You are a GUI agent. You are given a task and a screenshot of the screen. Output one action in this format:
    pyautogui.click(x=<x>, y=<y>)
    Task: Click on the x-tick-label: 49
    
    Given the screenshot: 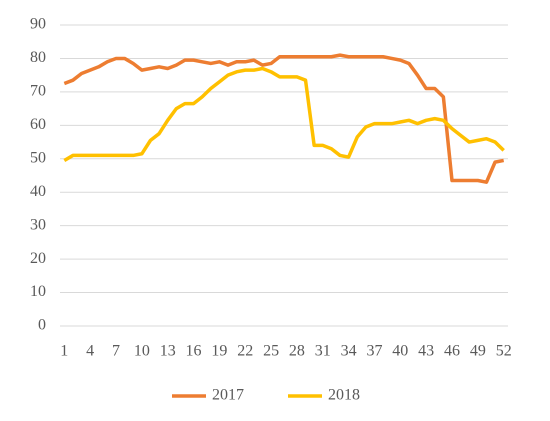 What is the action you would take?
    pyautogui.click(x=478, y=351)
    